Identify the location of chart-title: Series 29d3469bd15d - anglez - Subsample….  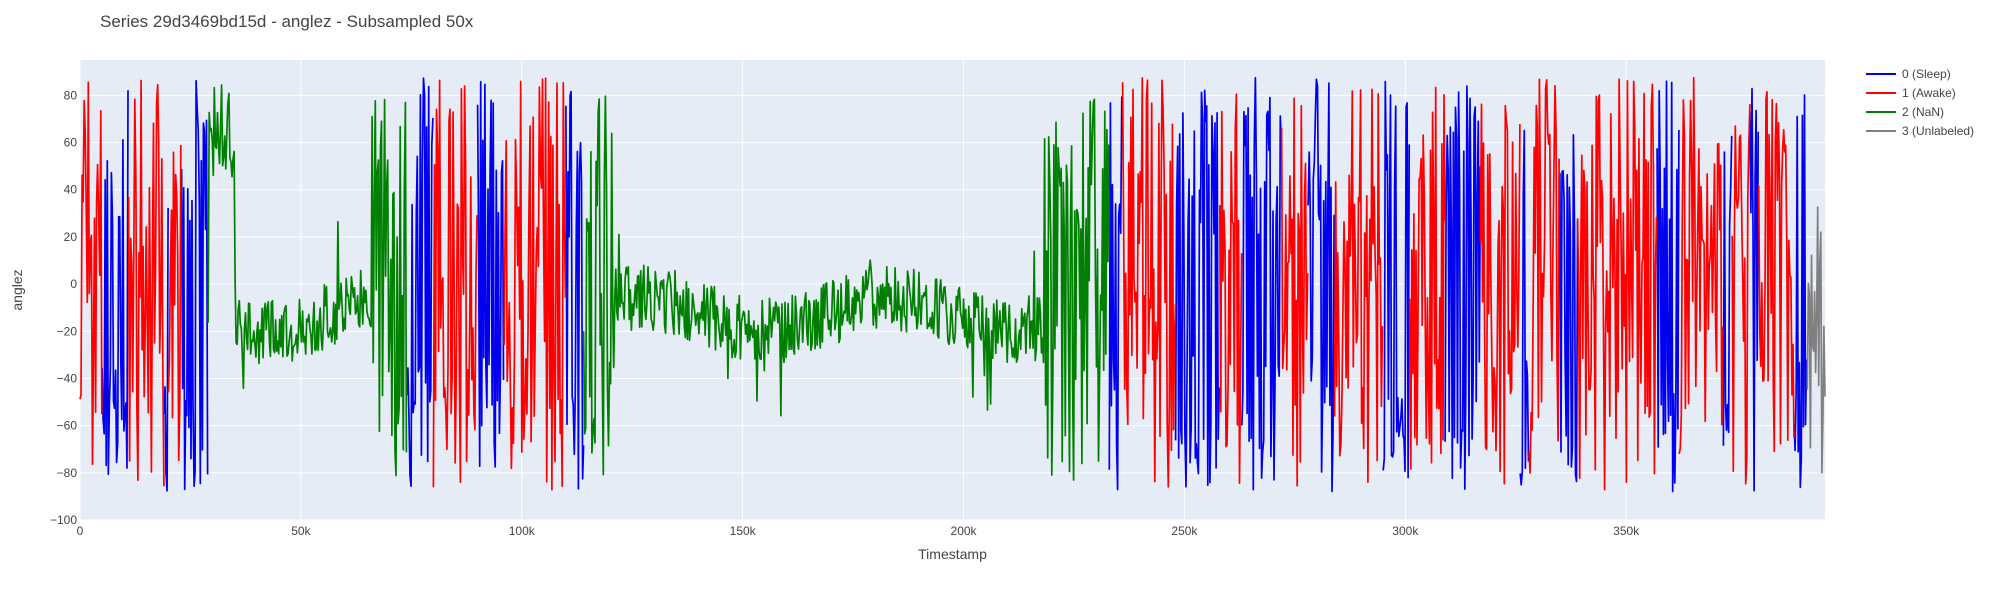
(287, 21).